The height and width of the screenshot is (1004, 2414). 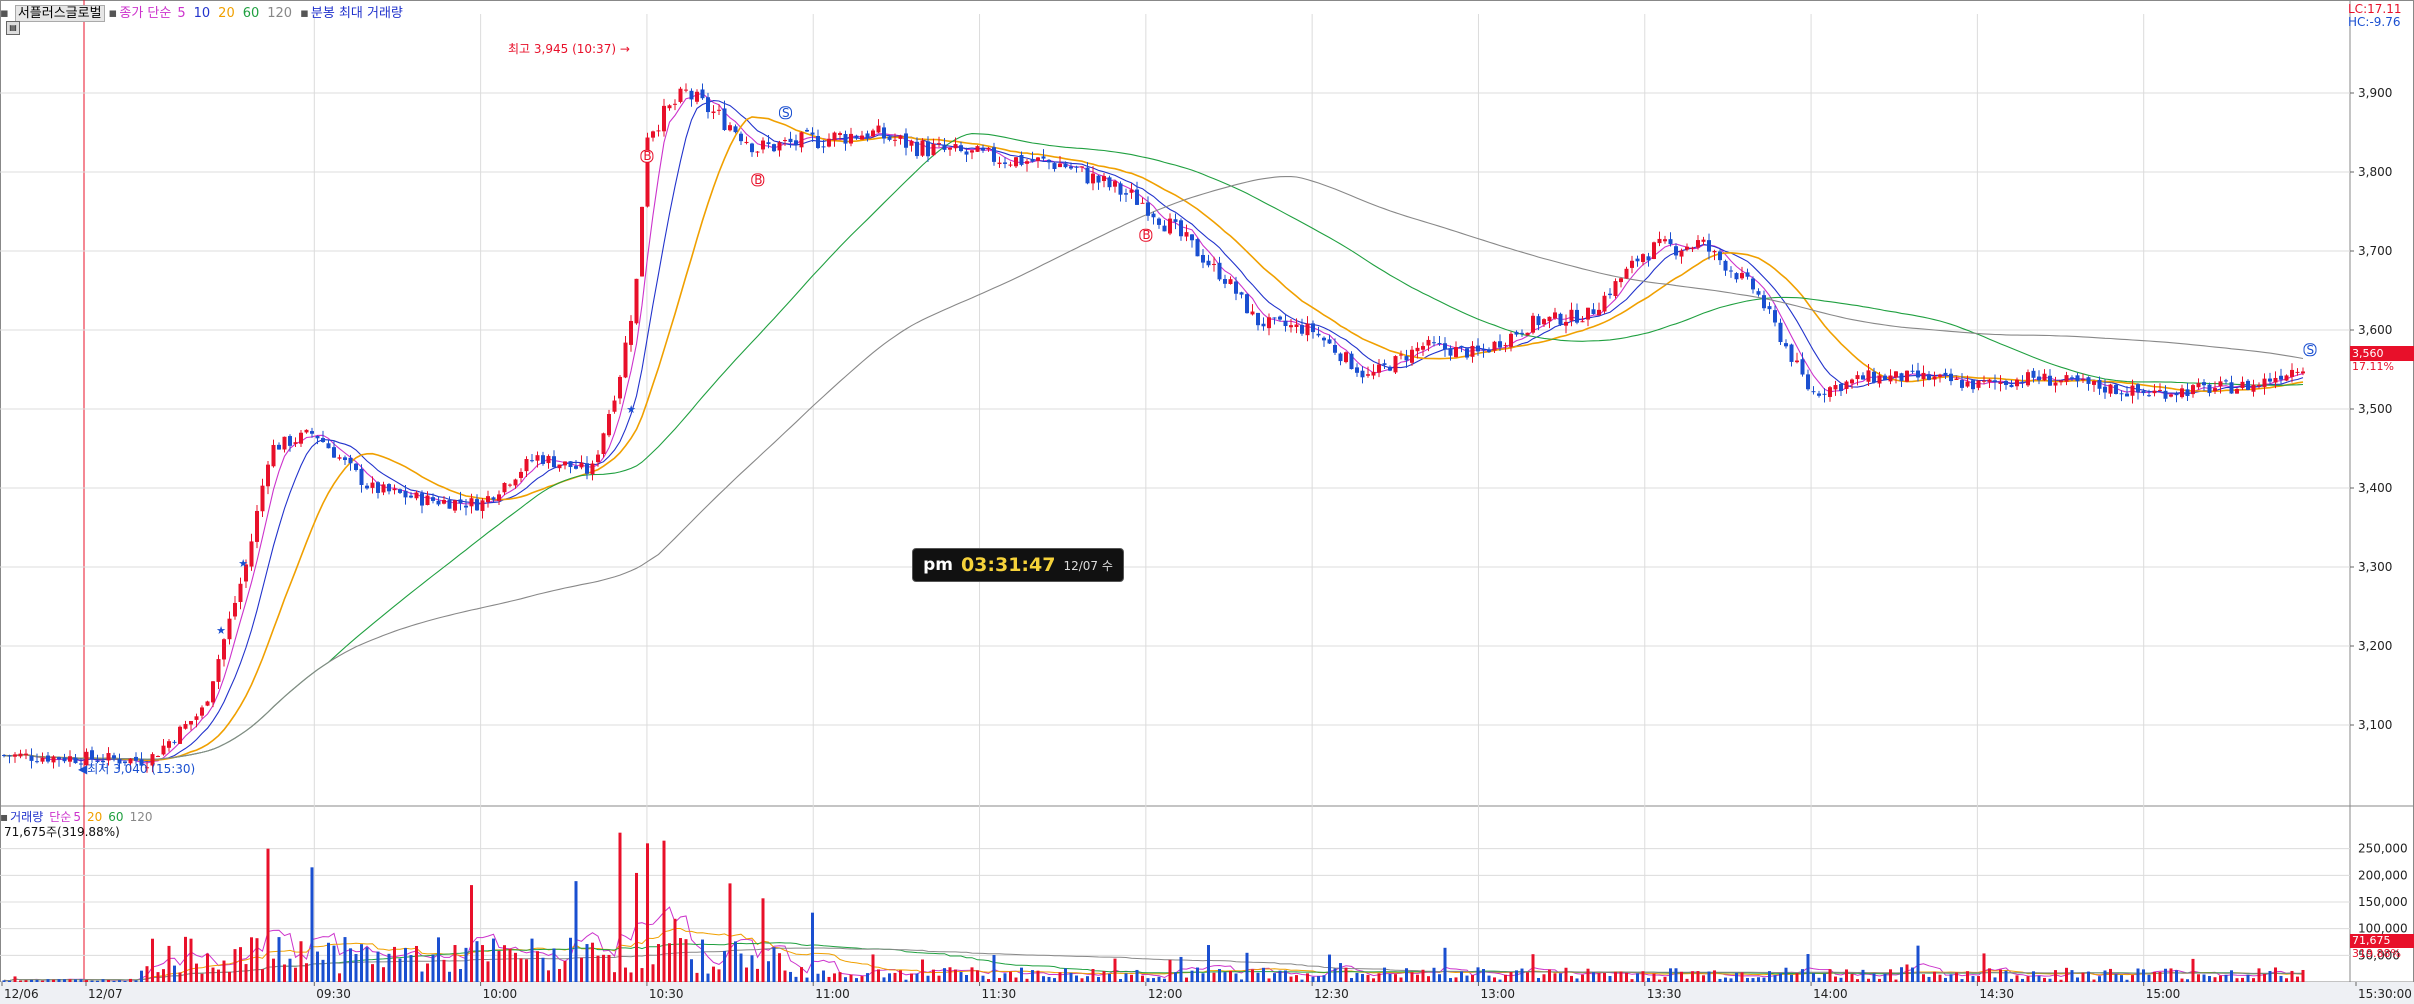 What do you see at coordinates (2382, 941) in the screenshot?
I see `current-volume-badge: 71,675` at bounding box center [2382, 941].